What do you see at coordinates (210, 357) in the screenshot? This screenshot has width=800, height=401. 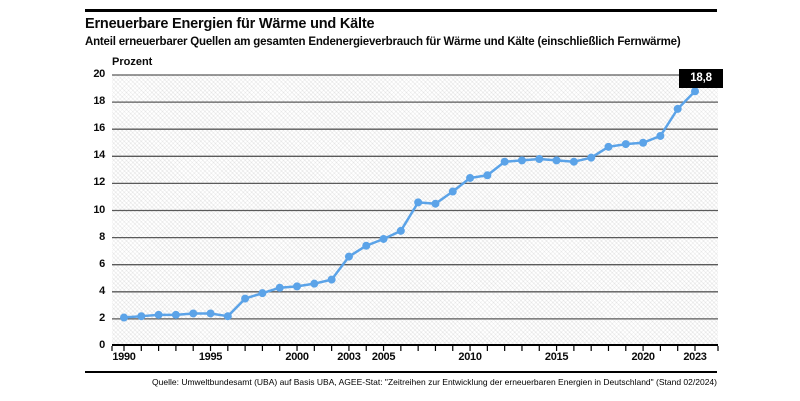 I see `x-tick-label: 1995` at bounding box center [210, 357].